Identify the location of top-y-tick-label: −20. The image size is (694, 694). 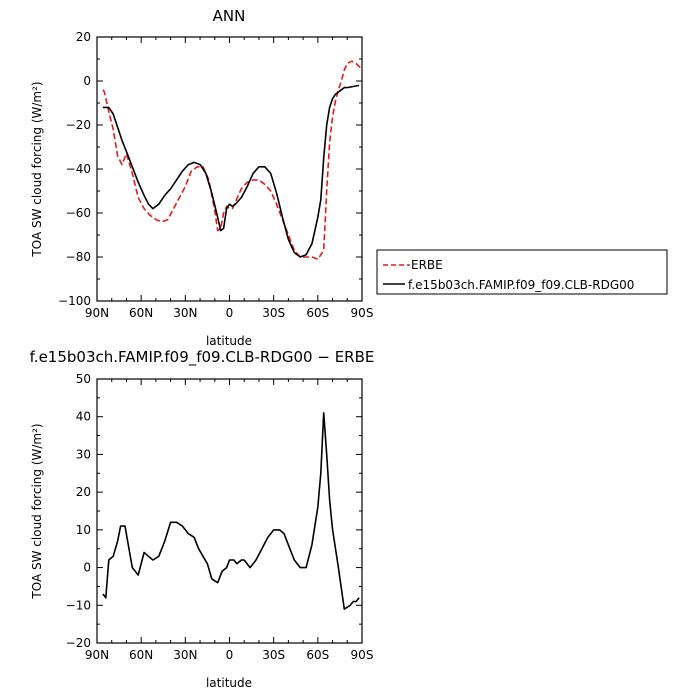
(78, 125).